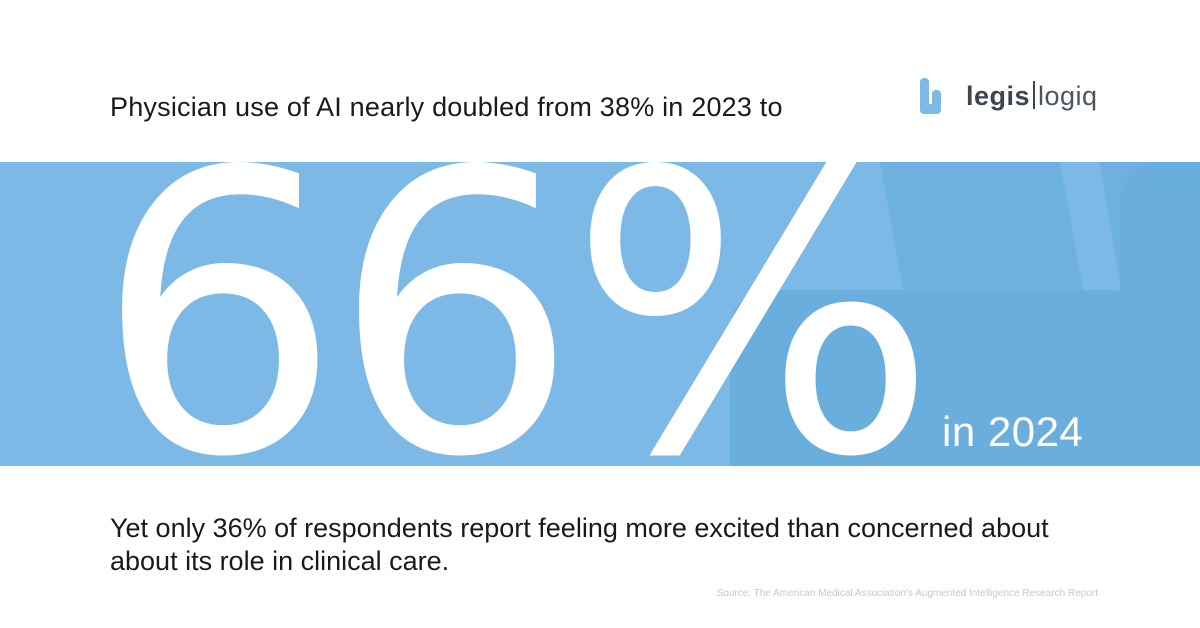 The height and width of the screenshot is (628, 1200). What do you see at coordinates (930, 96) in the screenshot?
I see `legislogiq-logo-icon` at bounding box center [930, 96].